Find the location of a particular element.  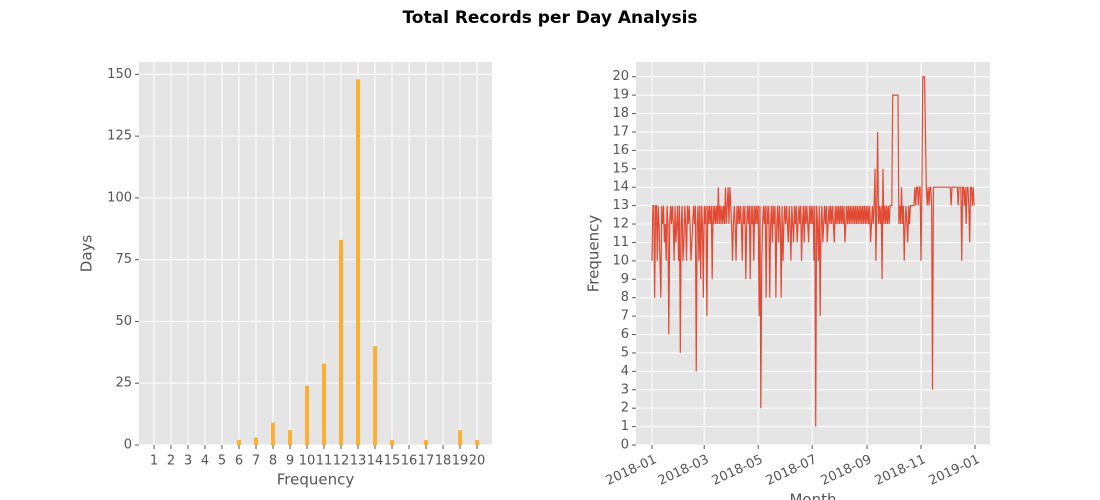

x-tick-label: 2019-01 is located at coordinates (955, 470).